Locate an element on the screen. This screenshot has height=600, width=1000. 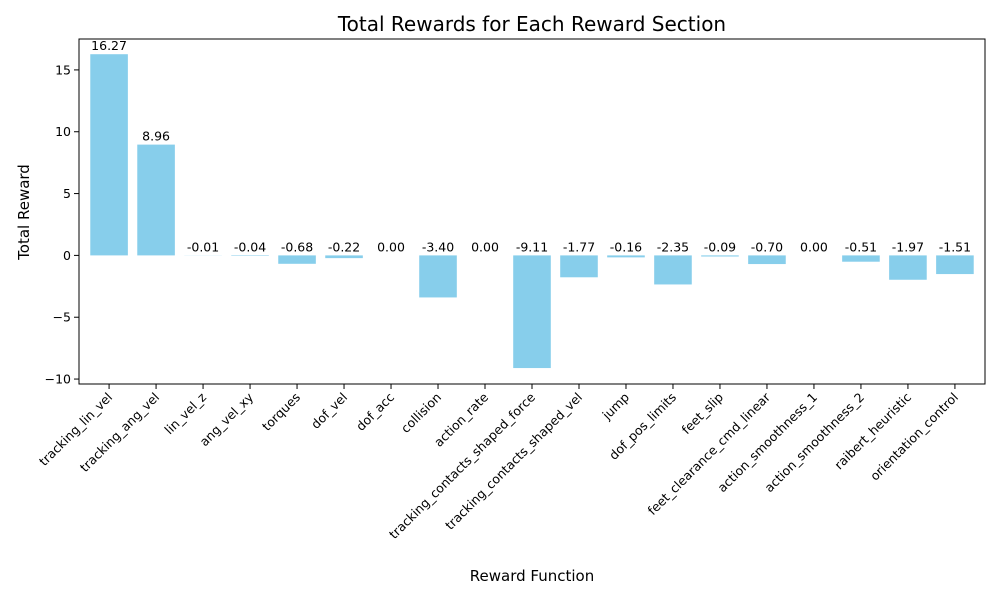
bar-orientation-control is located at coordinates (955, 265).